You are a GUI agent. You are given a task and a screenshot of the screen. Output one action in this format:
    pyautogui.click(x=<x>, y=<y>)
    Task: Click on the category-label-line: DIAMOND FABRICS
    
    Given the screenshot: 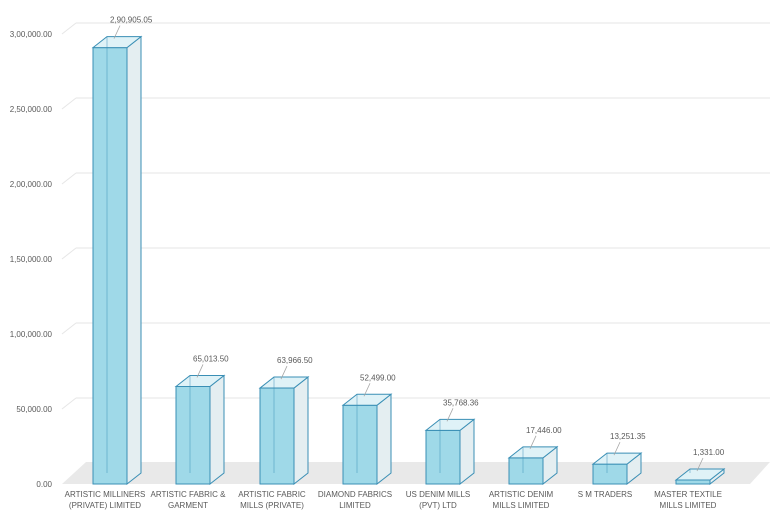 What is the action you would take?
    pyautogui.click(x=355, y=494)
    